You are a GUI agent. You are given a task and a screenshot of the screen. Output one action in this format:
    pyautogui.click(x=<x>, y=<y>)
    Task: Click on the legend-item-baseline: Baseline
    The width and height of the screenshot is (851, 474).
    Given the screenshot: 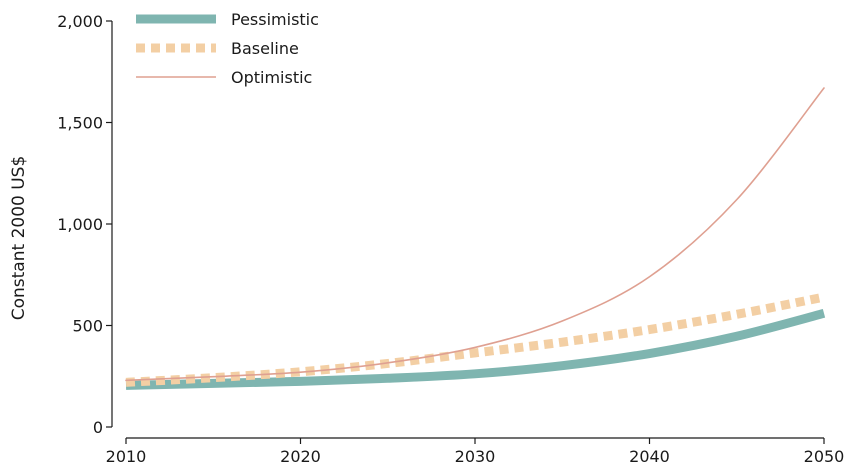 What is the action you would take?
    pyautogui.click(x=217, y=48)
    